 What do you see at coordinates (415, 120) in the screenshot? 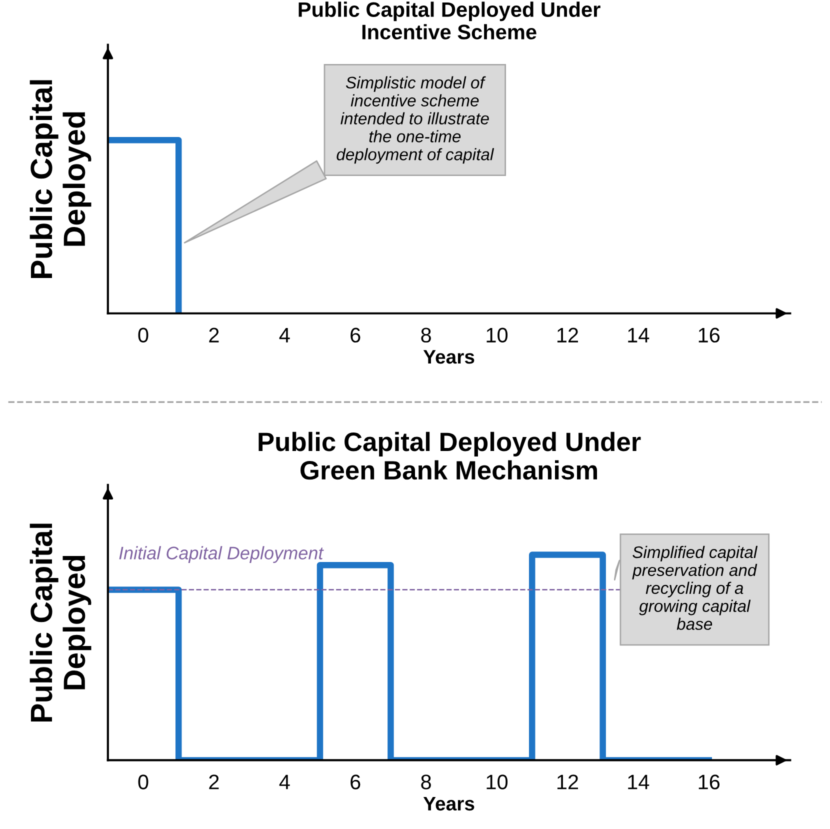
I see `annotation: Simplistic model of incentive scheme intended to illustrate the one-time deployment of capital` at bounding box center [415, 120].